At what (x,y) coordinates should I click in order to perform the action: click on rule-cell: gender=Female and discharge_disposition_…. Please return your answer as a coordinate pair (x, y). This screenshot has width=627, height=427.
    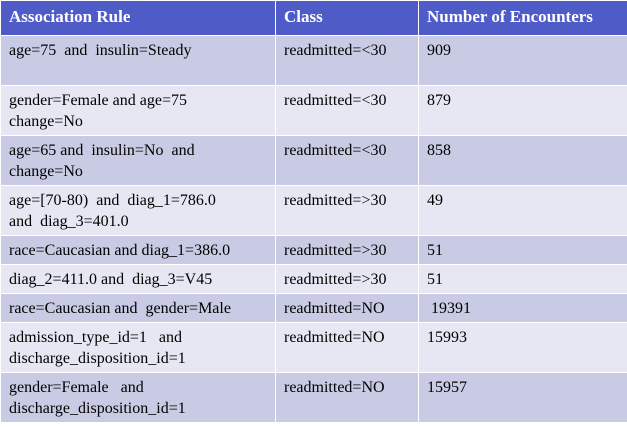
    Looking at the image, I should click on (138, 397).